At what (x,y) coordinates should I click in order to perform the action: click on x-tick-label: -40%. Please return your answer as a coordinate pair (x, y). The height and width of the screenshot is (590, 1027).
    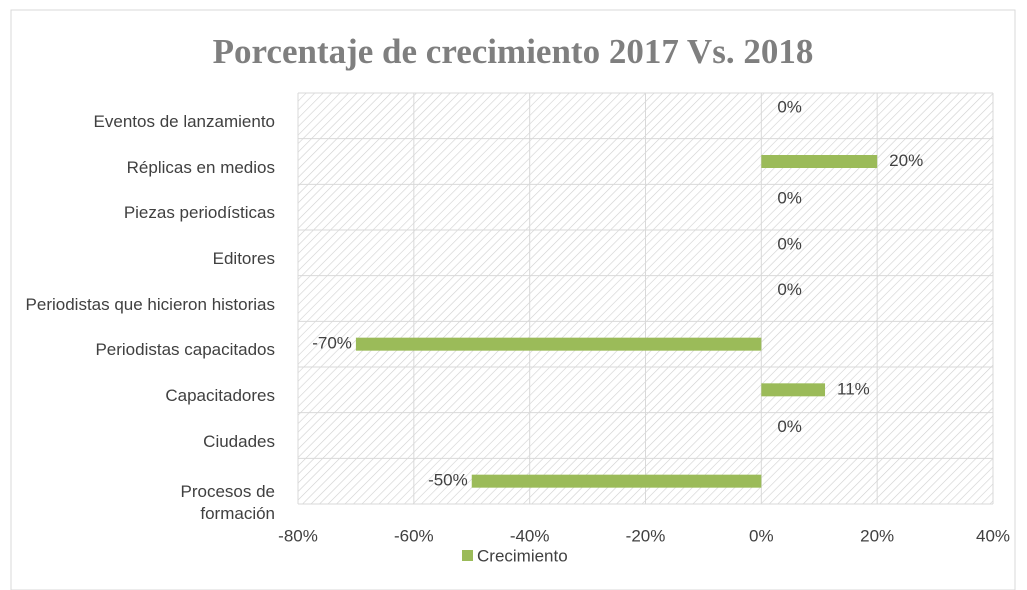
    Looking at the image, I should click on (530, 535).